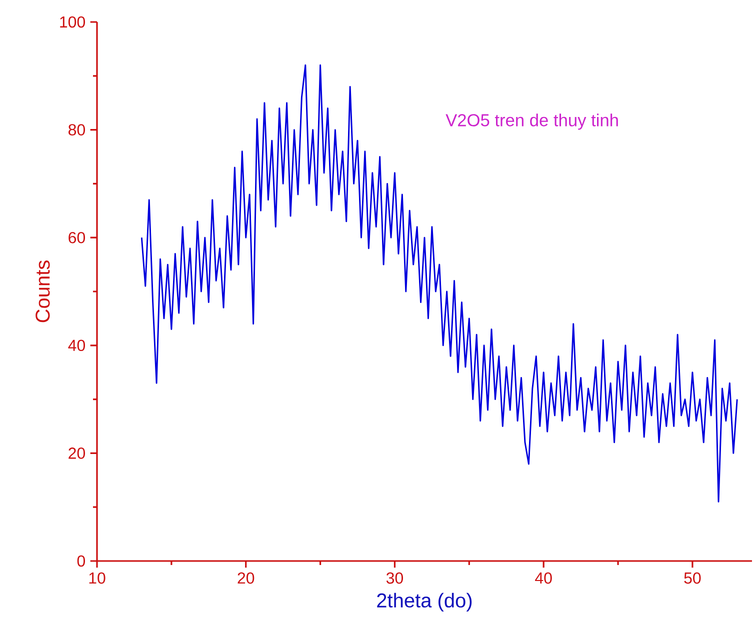 Image resolution: width=753 pixels, height=636 pixels. Describe the element at coordinates (43, 291) in the screenshot. I see `y-axis-title: Counts` at that location.